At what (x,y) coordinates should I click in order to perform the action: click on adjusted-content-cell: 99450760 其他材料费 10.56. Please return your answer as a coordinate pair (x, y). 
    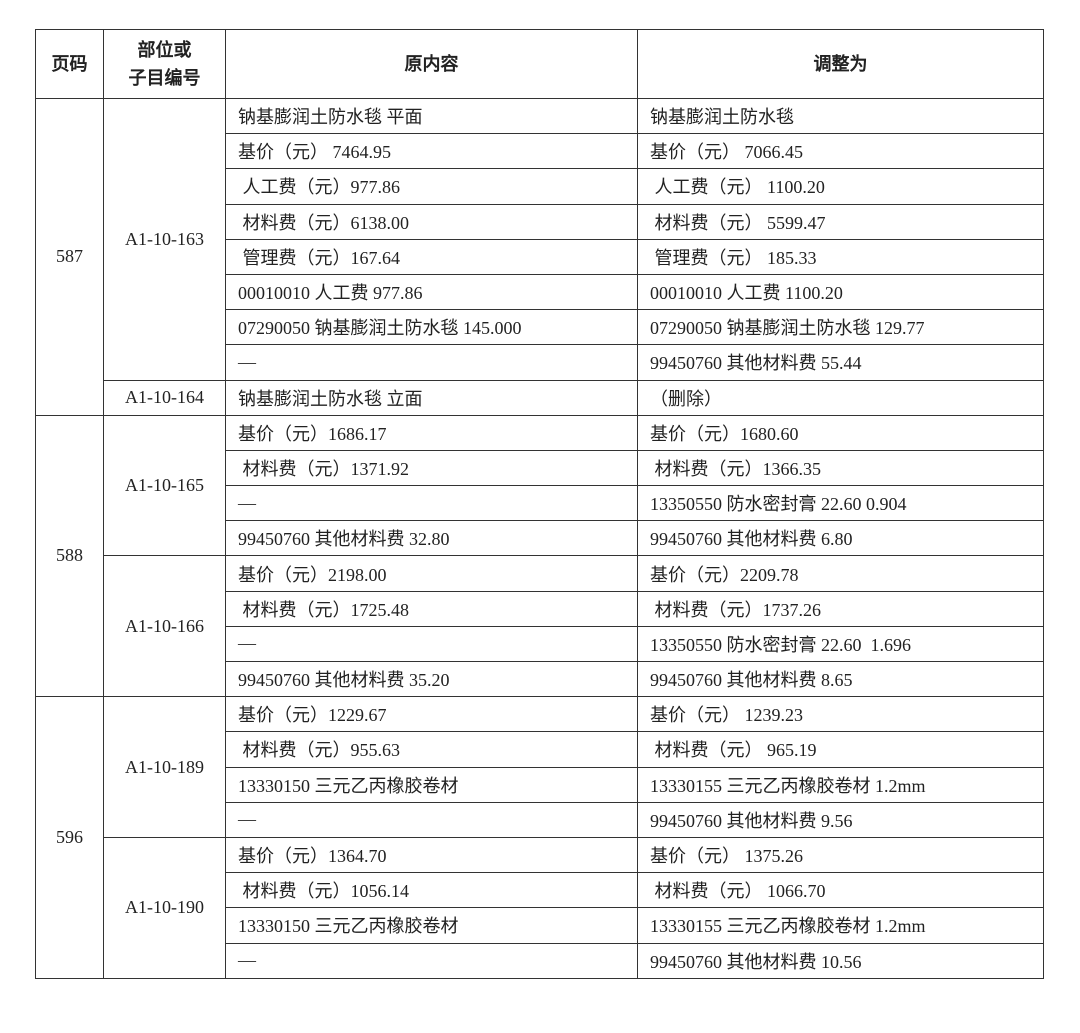
    Looking at the image, I should click on (840, 960).